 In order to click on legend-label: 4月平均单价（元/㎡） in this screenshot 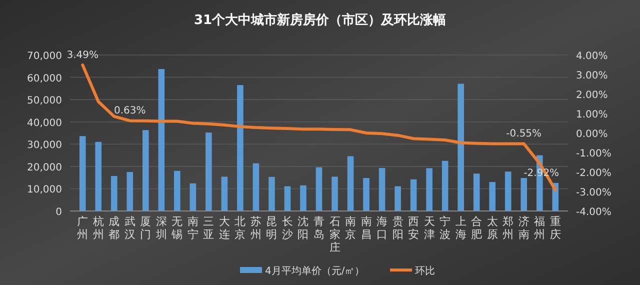, I will do `click(315, 271)`.